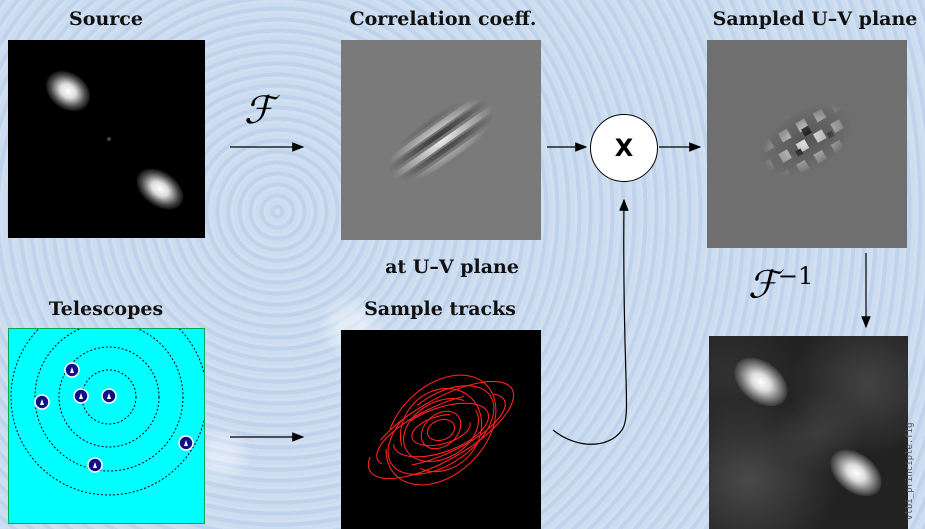 Image resolution: width=925 pixels, height=529 pixels. I want to click on sampled-uv-title: Sampled U–V plane, so click(815, 19).